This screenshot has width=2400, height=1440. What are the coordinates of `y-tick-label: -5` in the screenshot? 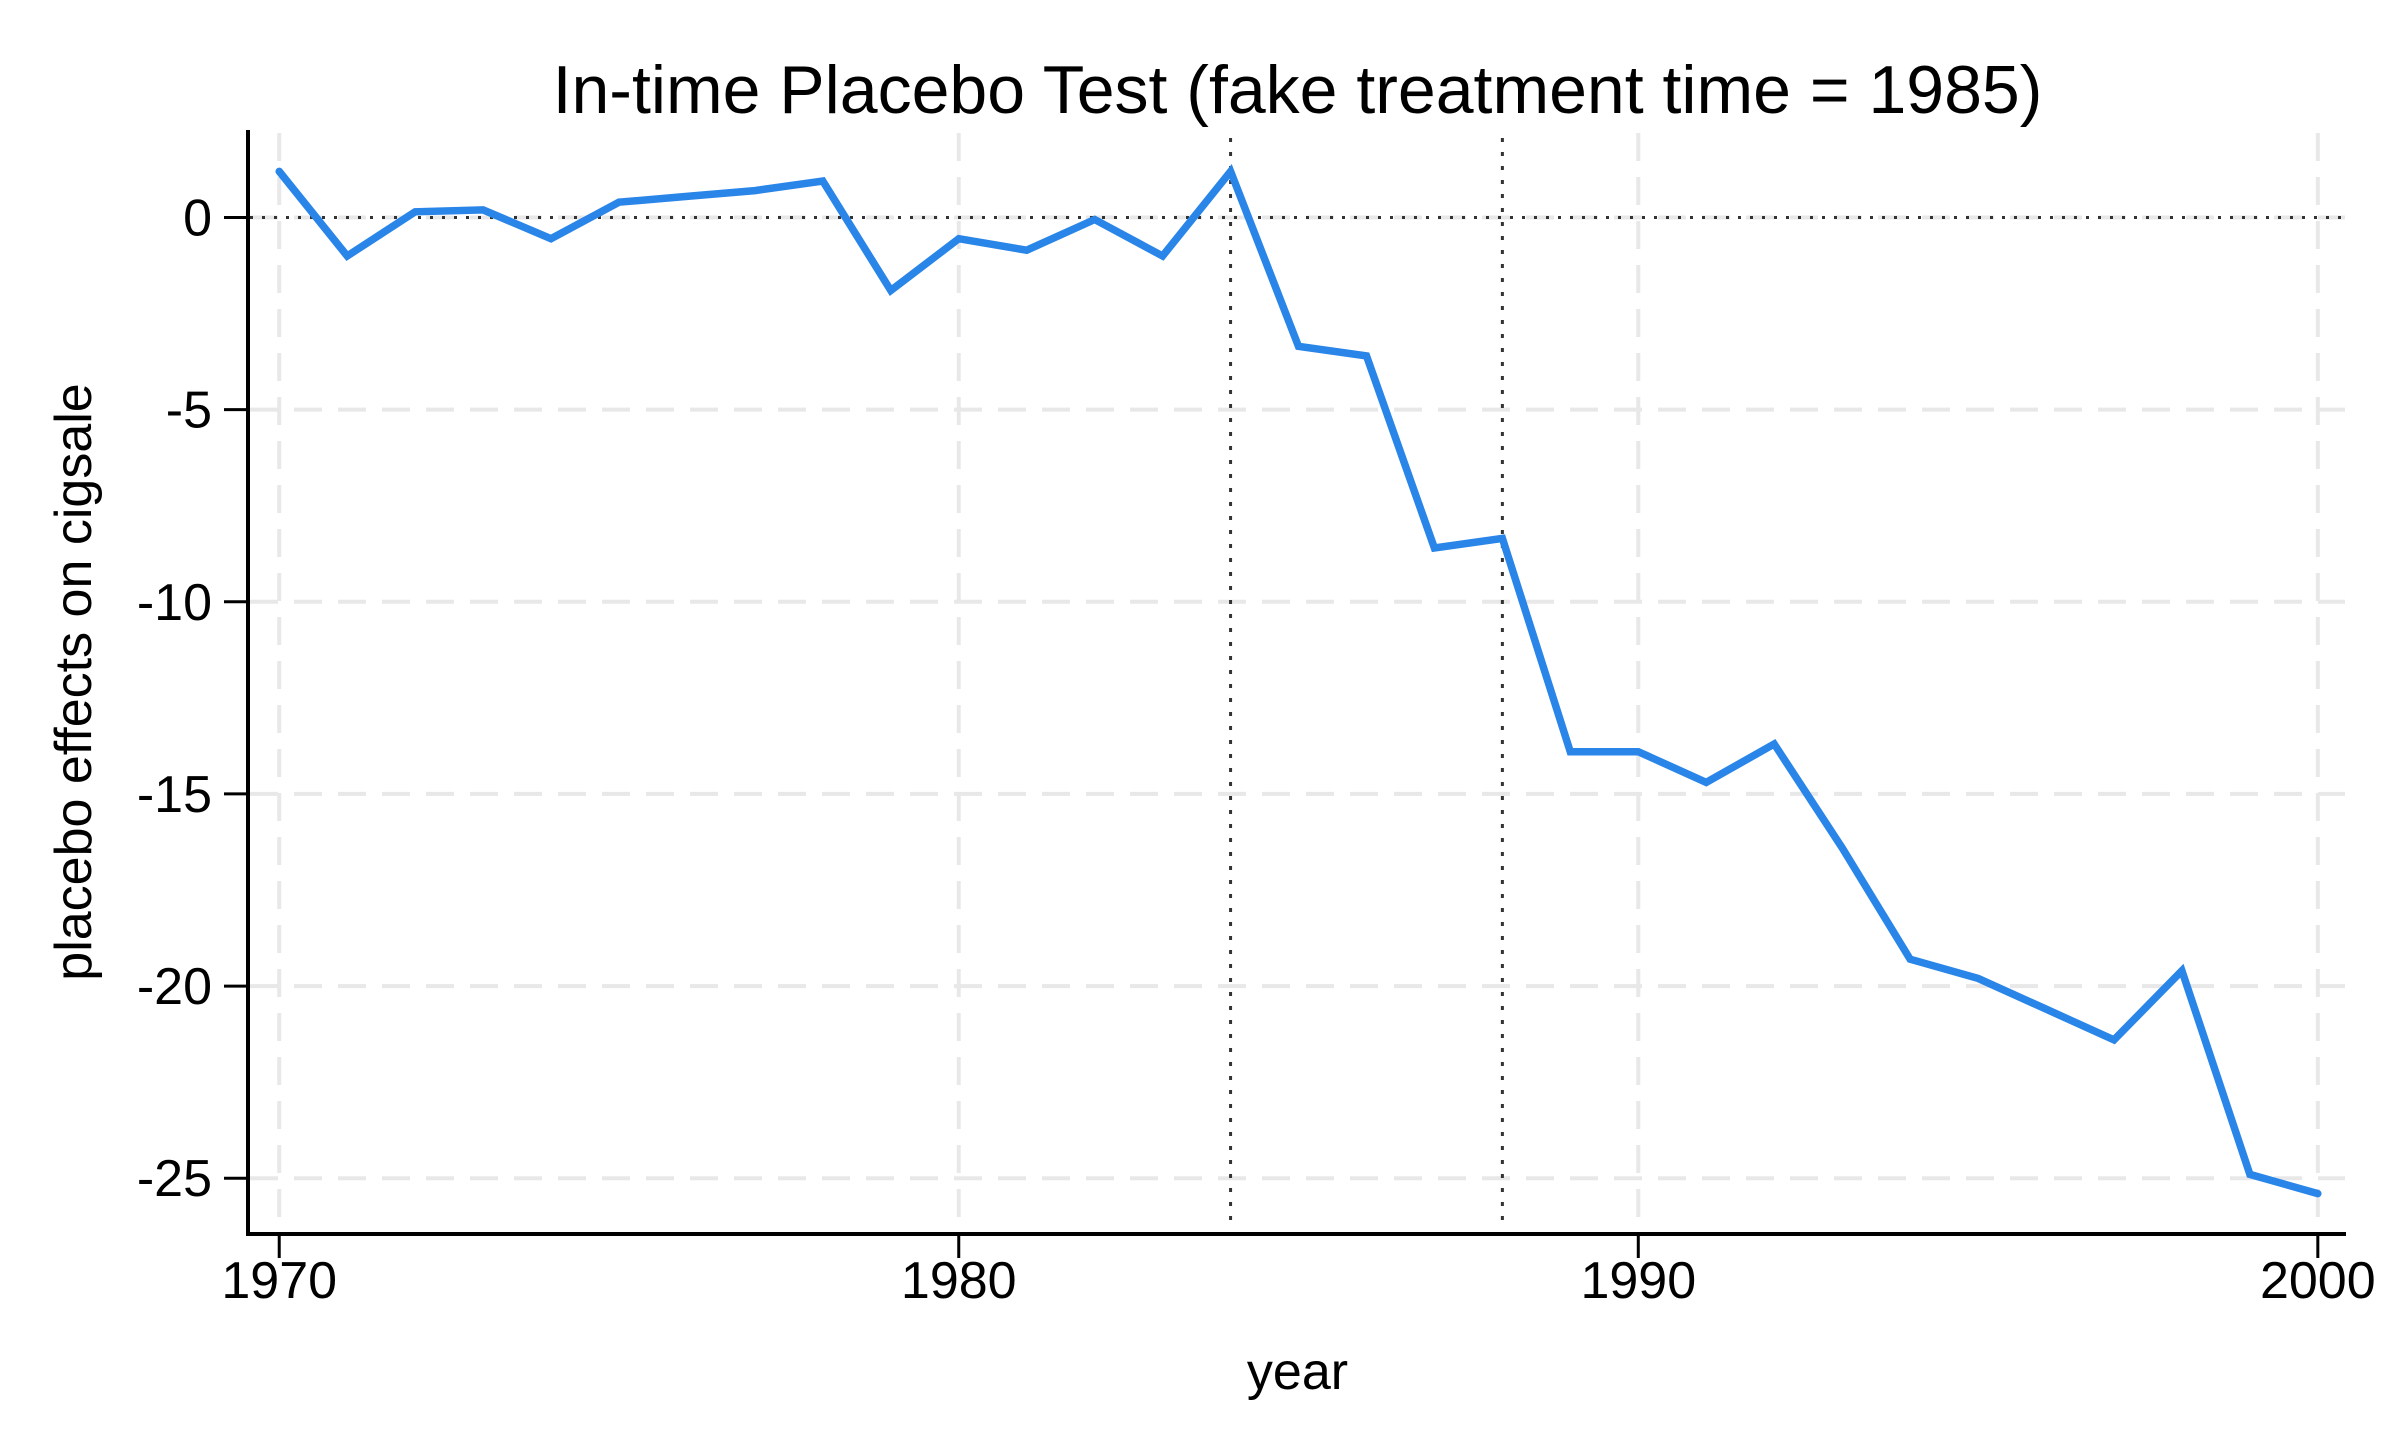 It's located at (189, 411).